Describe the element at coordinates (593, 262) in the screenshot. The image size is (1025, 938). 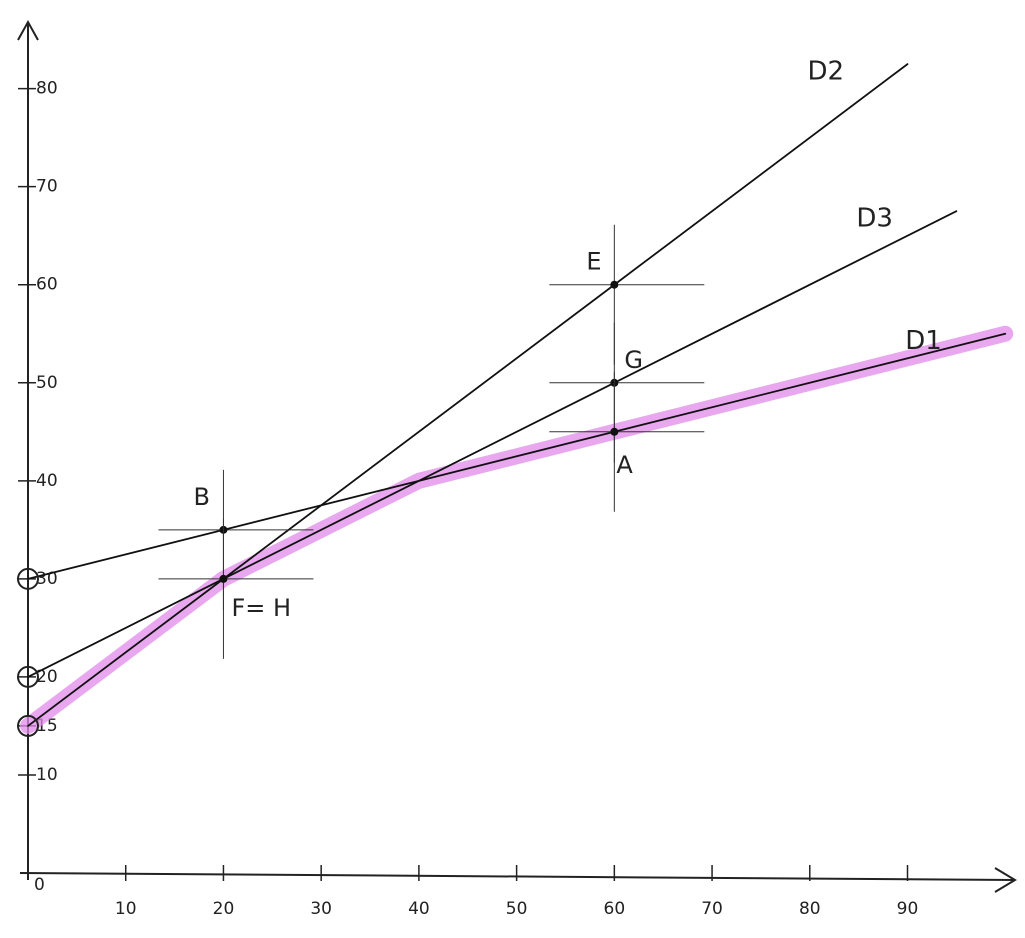
I see `point-label: E` at that location.